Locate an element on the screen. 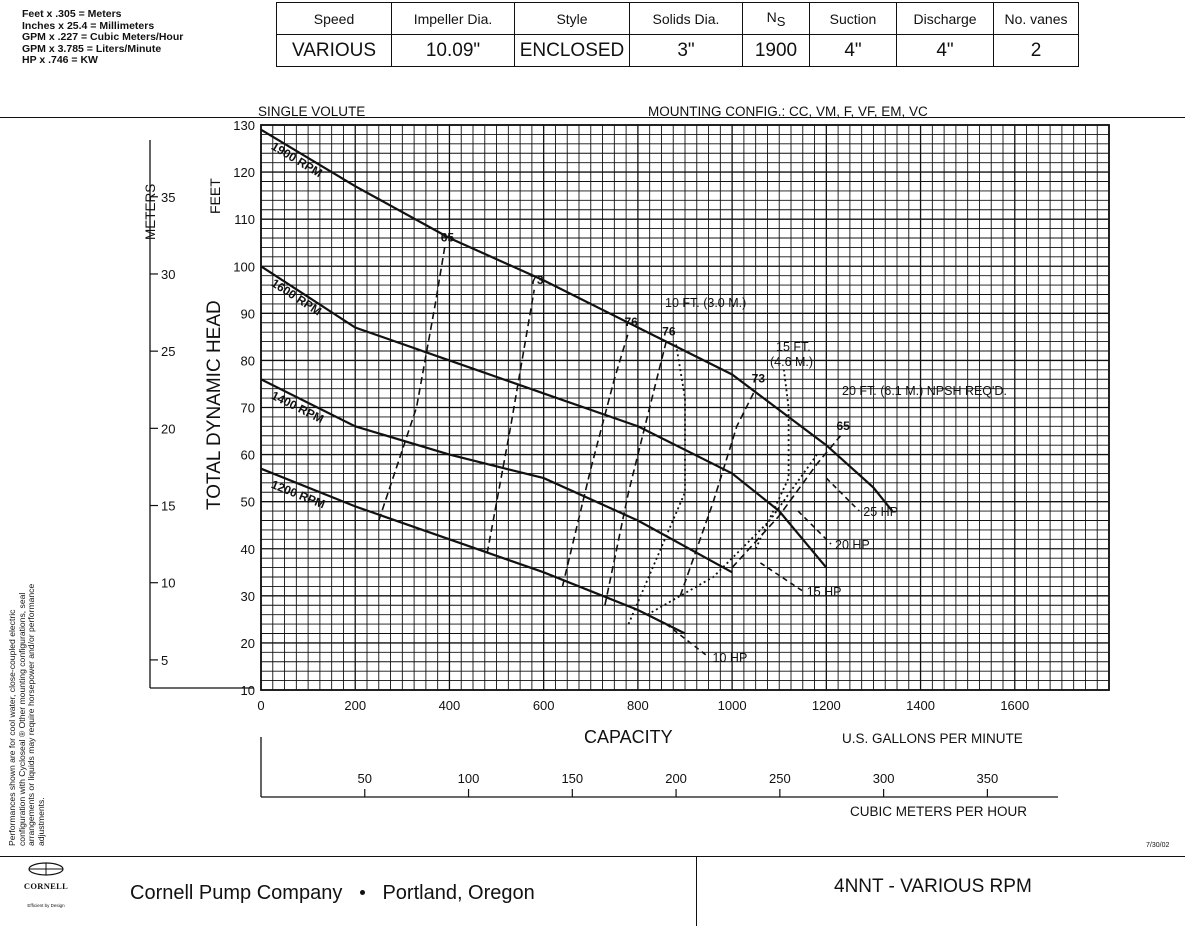 The image size is (1185, 926). npsh-curves is located at coordinates (722, 483).